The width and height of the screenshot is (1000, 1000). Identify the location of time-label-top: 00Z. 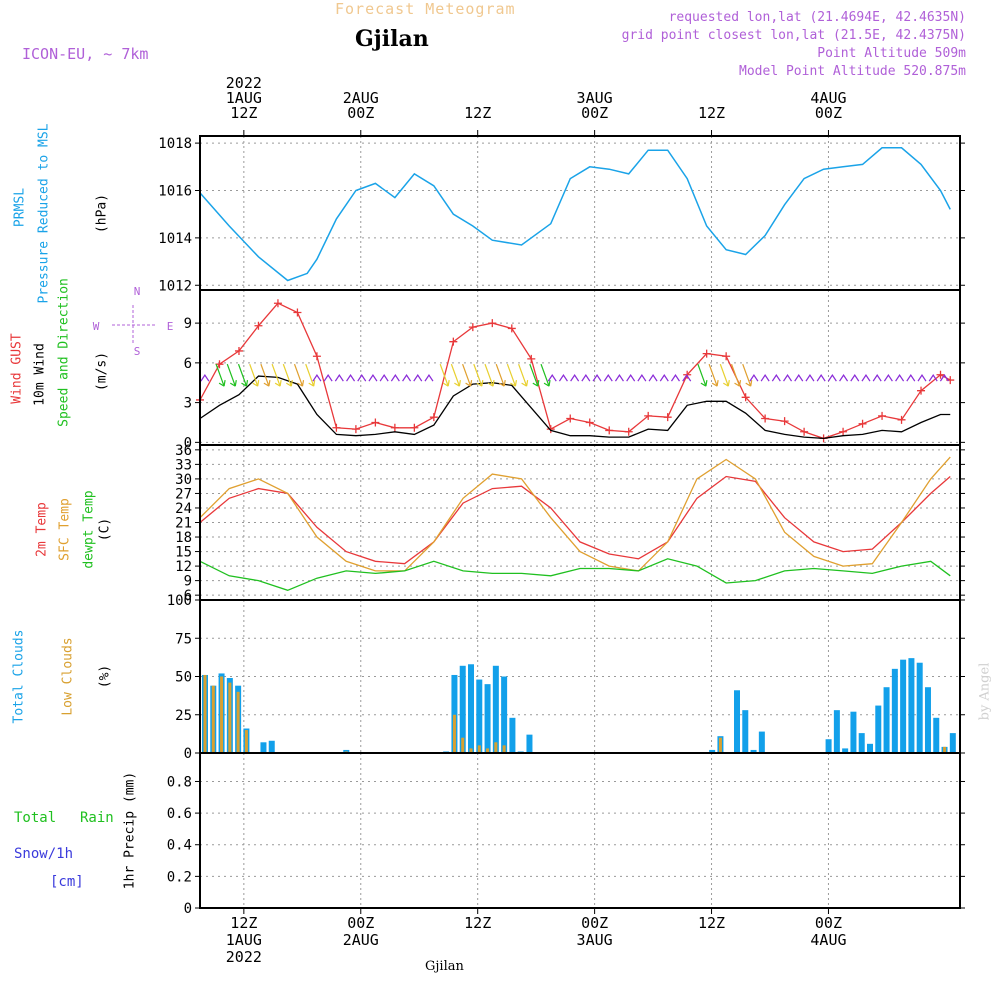
(594, 113).